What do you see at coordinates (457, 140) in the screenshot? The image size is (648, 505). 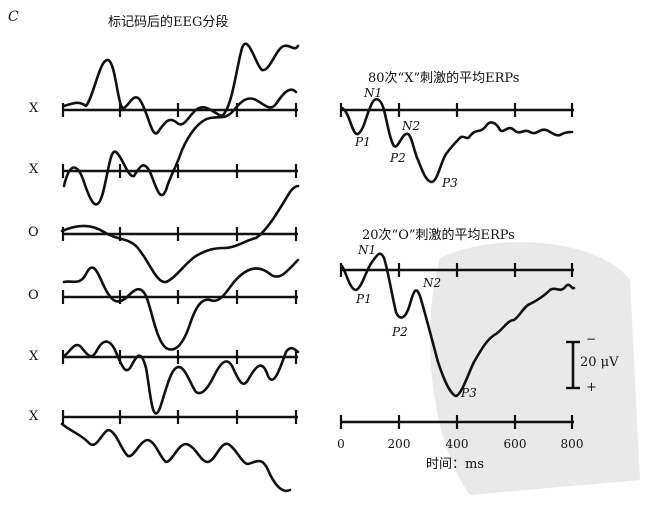 I see `x-erp-trace` at bounding box center [457, 140].